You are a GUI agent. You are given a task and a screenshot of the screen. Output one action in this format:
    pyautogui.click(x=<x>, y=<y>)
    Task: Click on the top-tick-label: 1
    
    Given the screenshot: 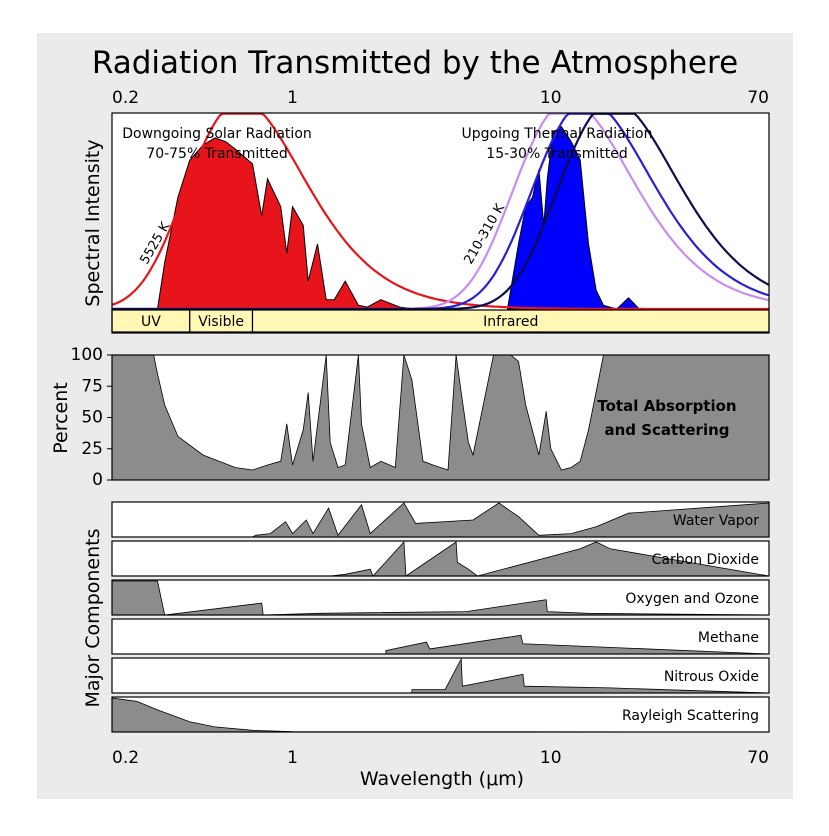 What is the action you would take?
    pyautogui.click(x=292, y=98)
    